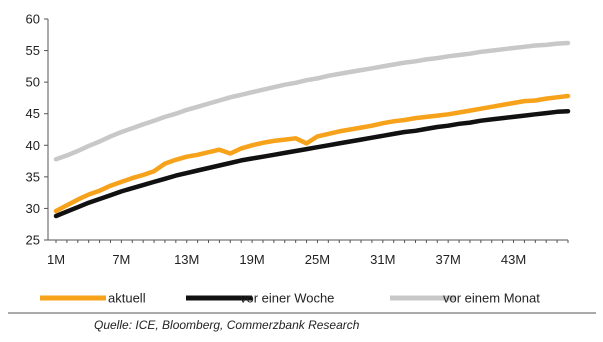 This screenshot has height=342, width=603. I want to click on y-tick-label: 60, so click(33, 19).